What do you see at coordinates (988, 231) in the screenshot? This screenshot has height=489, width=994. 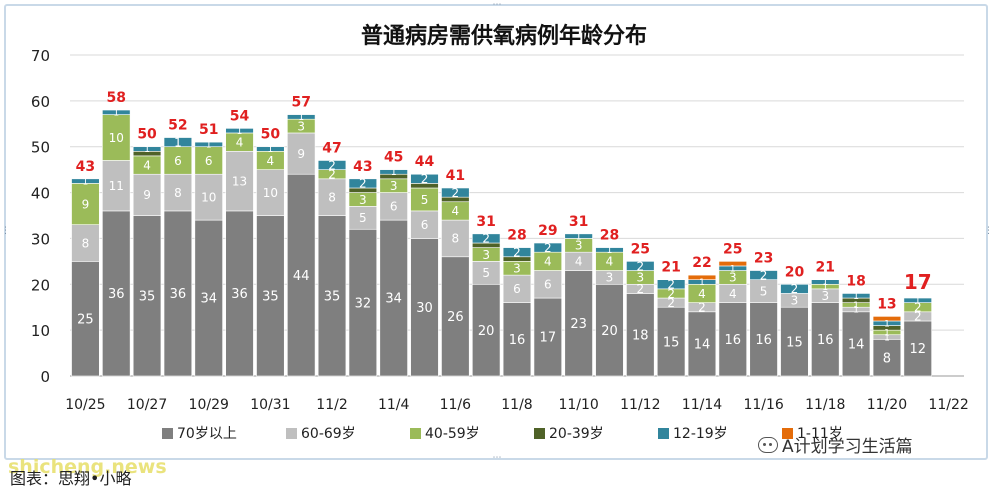 I see `resize-handle-right: ⋮` at bounding box center [988, 231].